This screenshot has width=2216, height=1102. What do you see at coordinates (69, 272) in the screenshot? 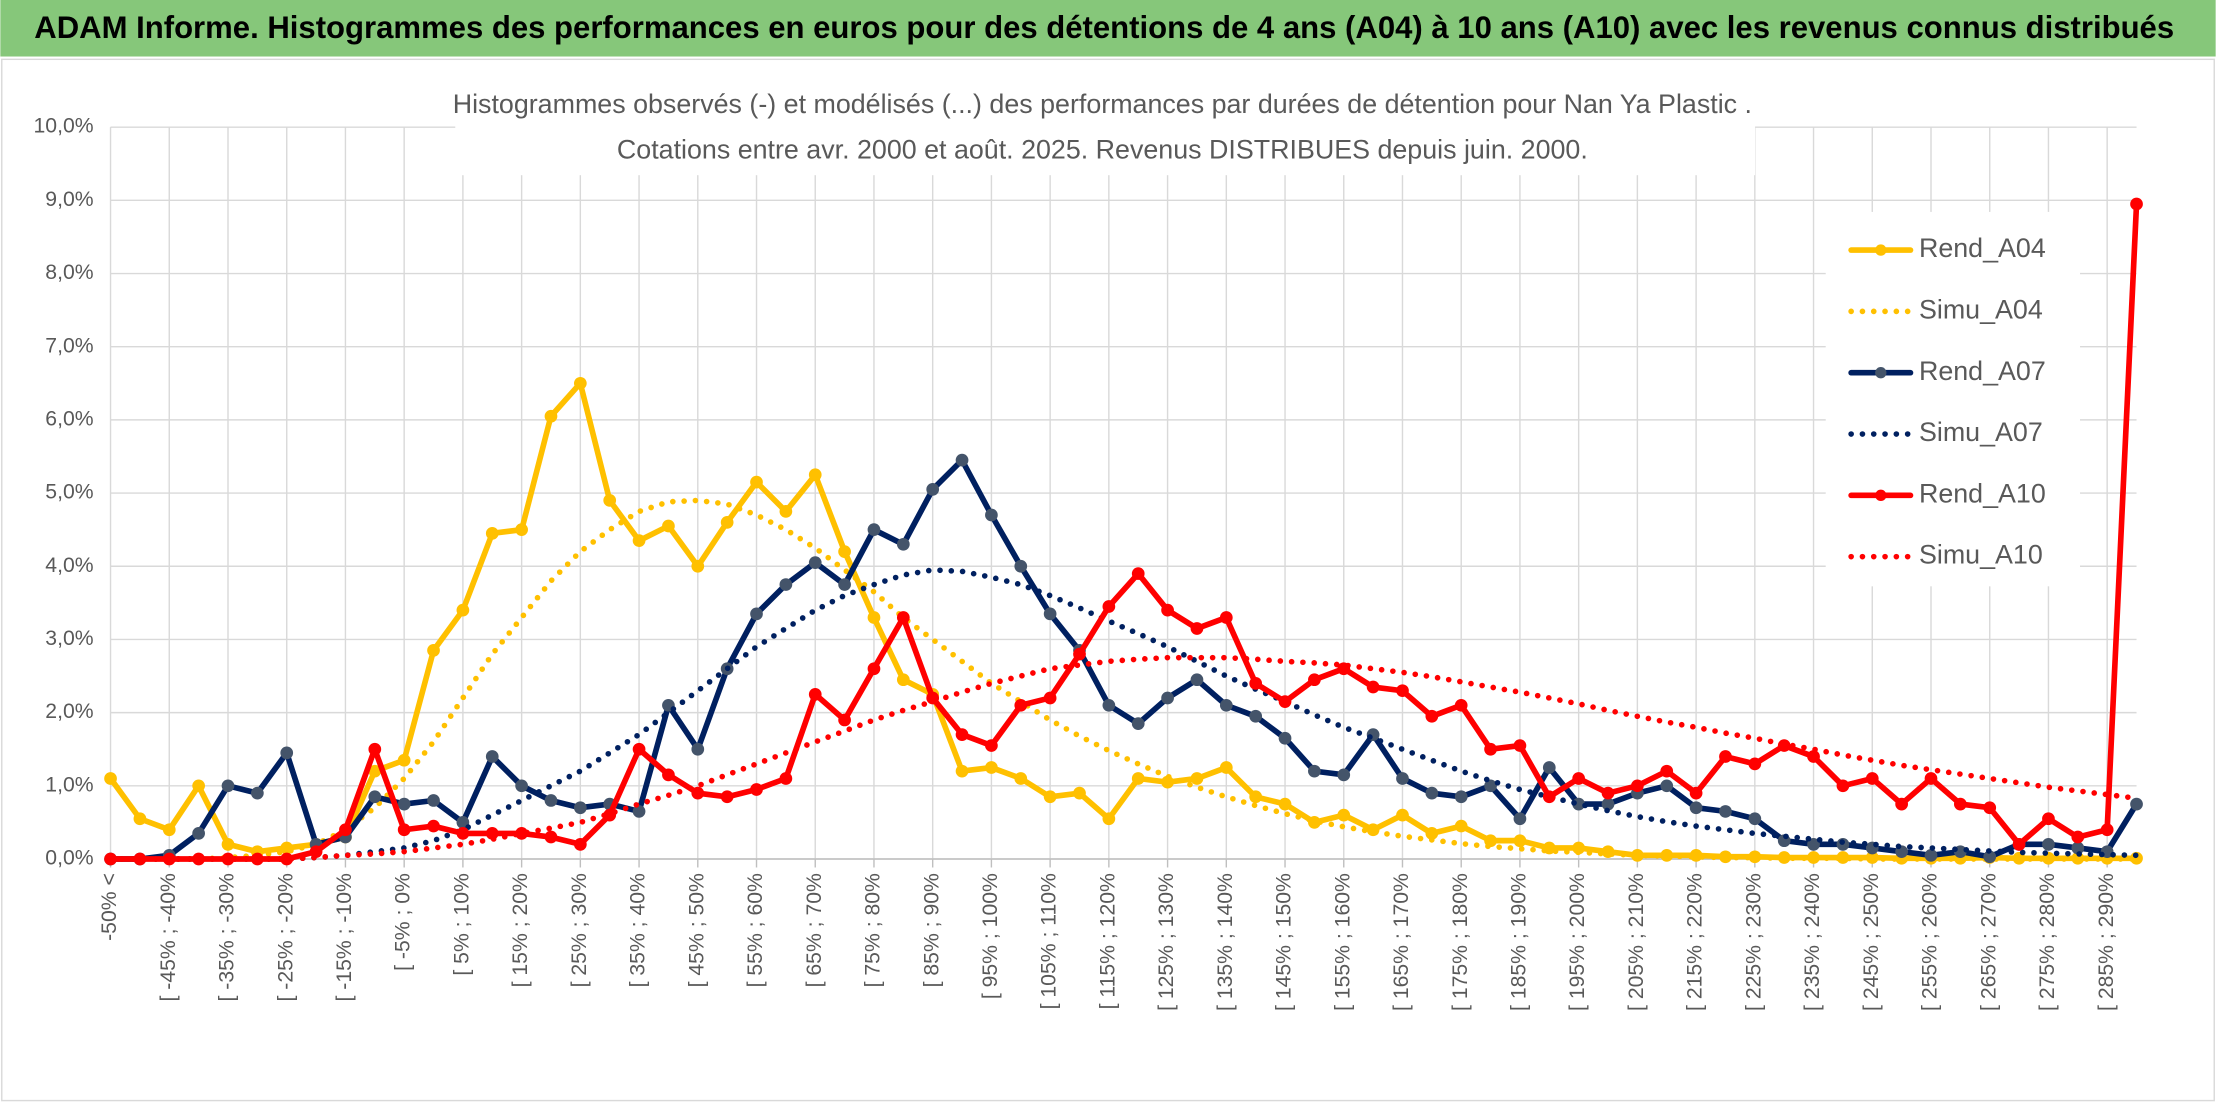
I see `y-tick-label: 8,0%` at bounding box center [69, 272].